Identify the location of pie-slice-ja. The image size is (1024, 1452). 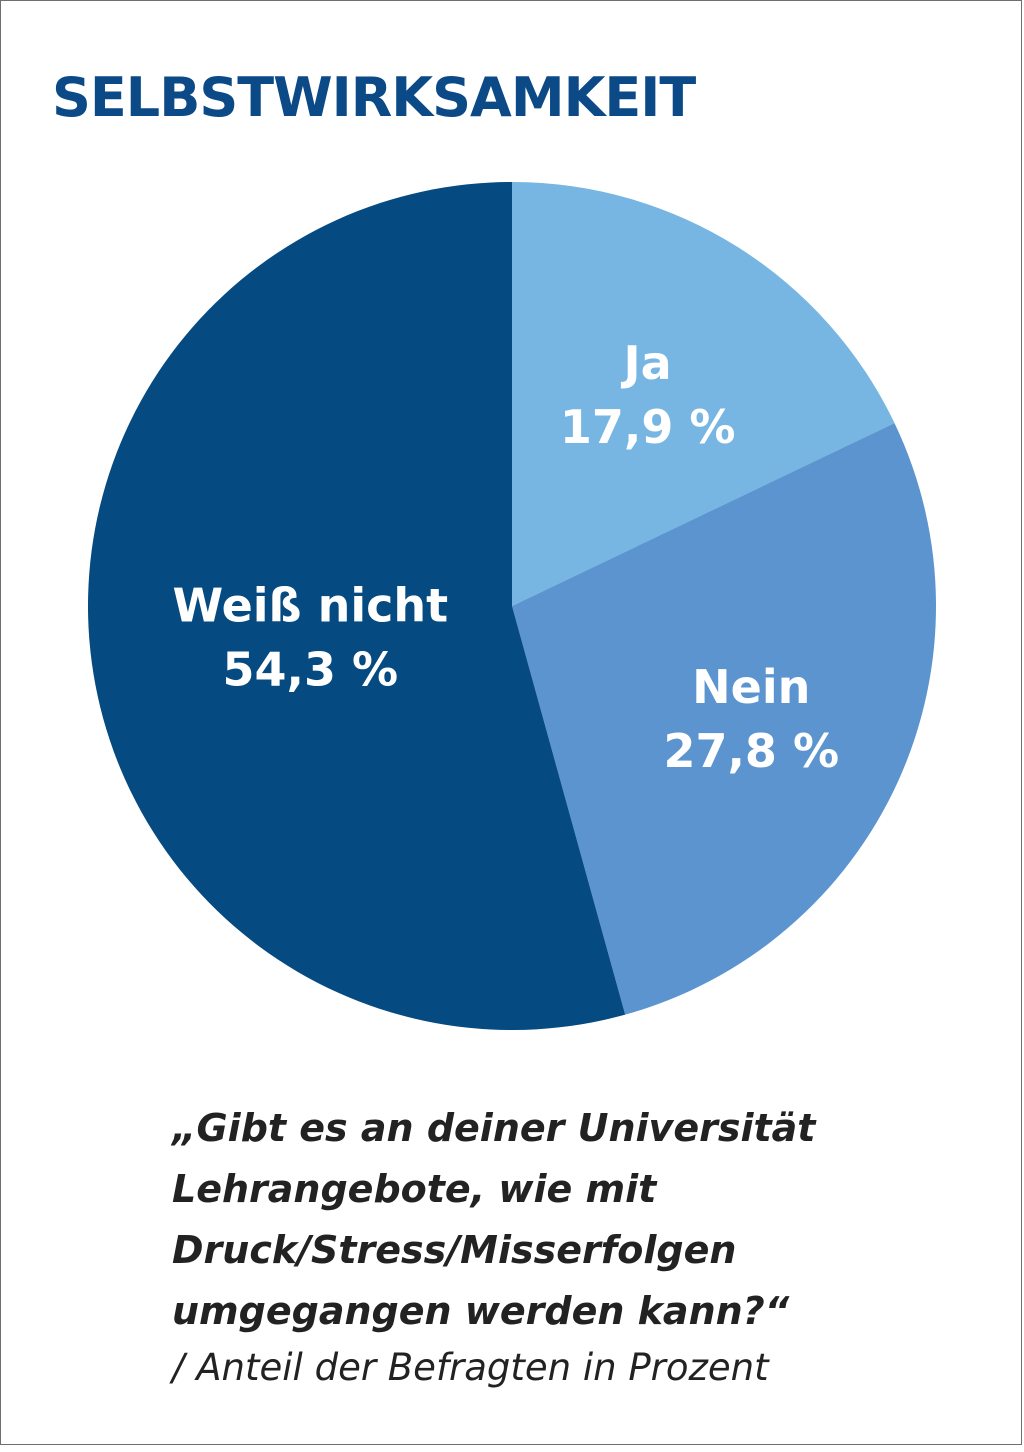
(703, 394).